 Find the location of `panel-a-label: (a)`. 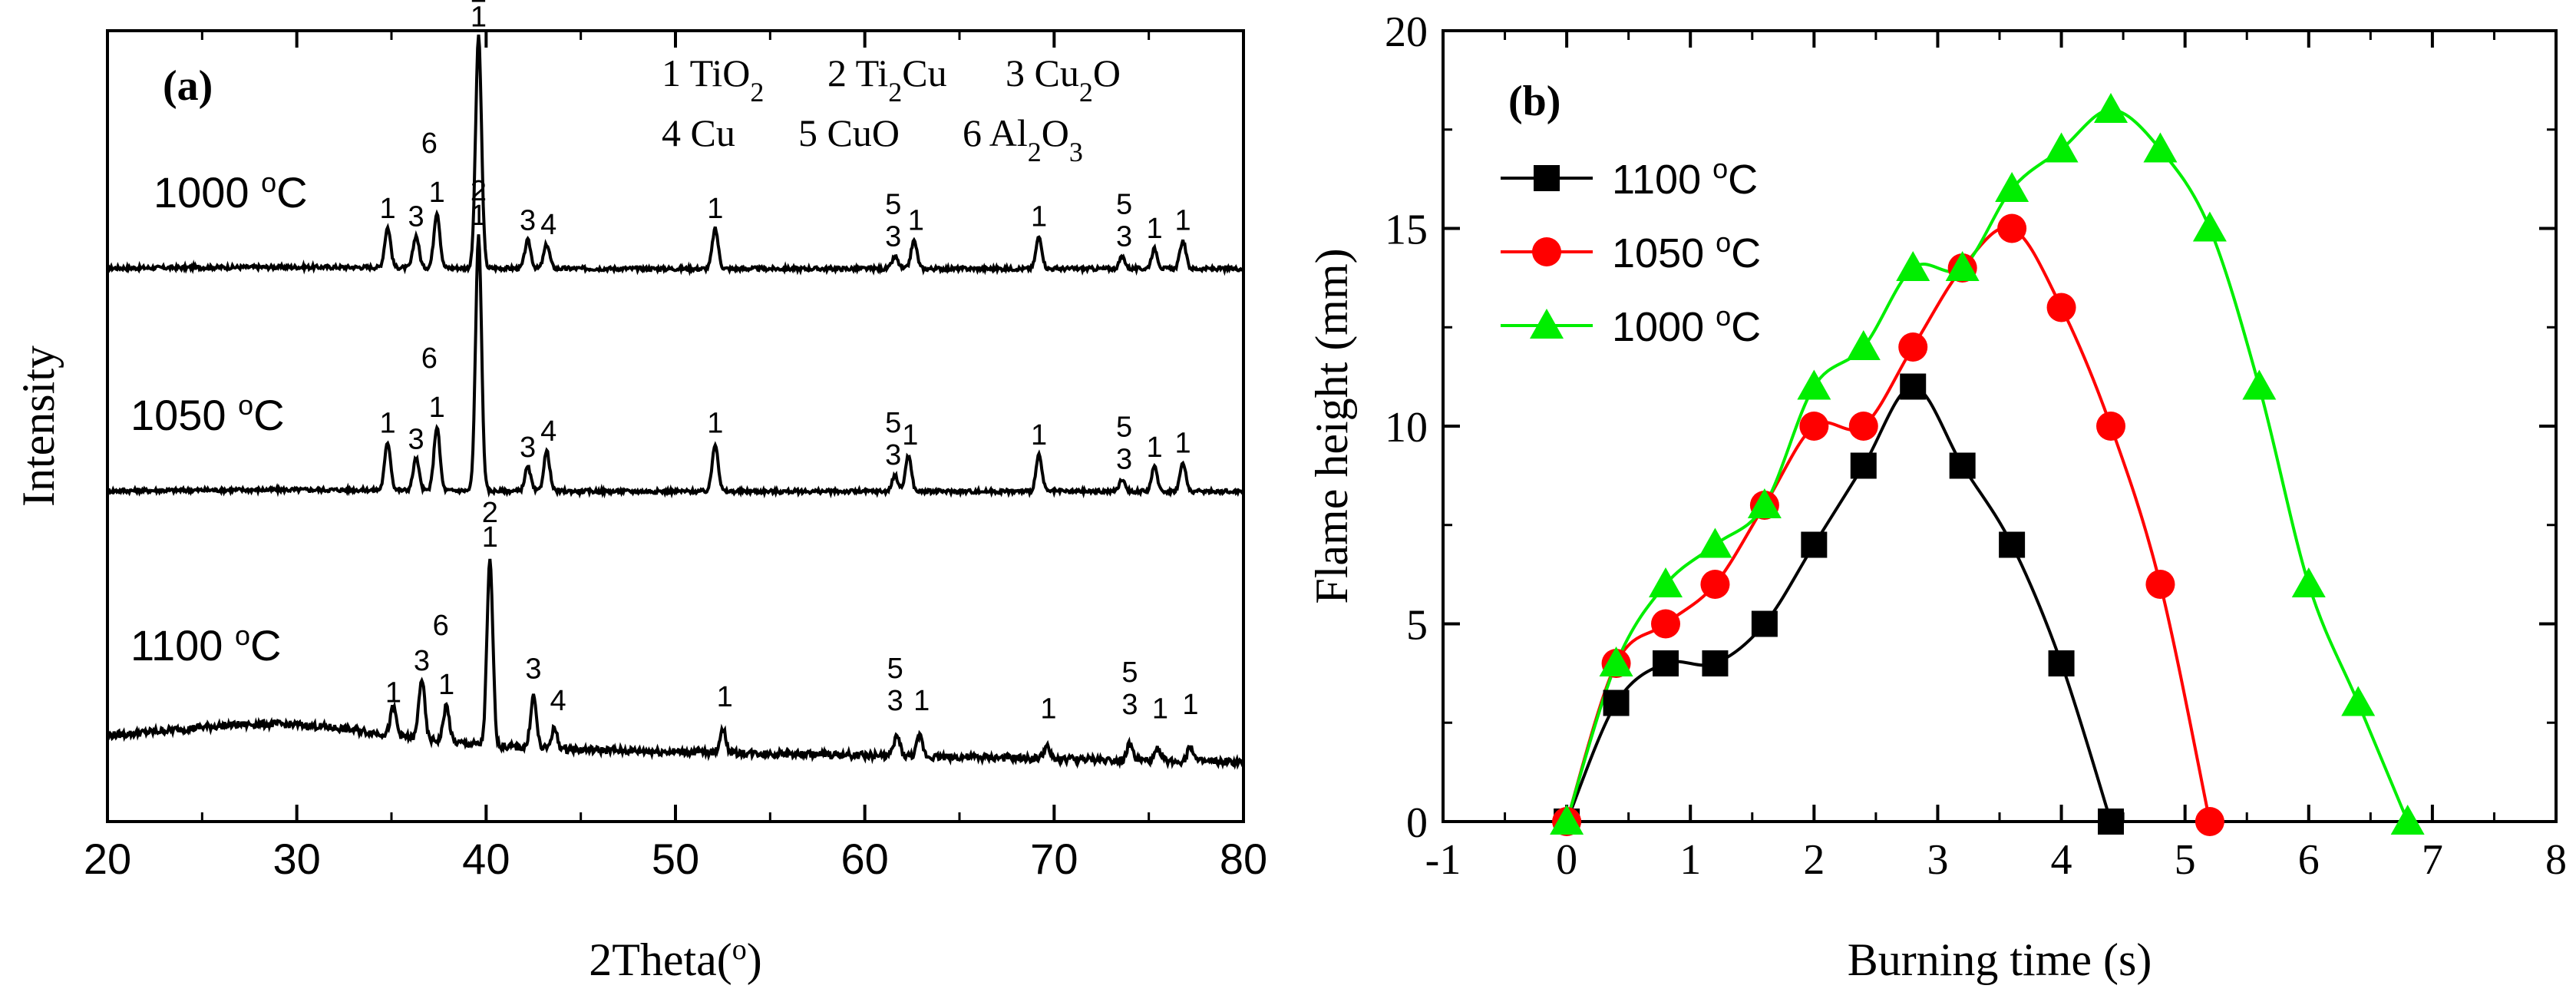

panel-a-label: (a) is located at coordinates (188, 86).